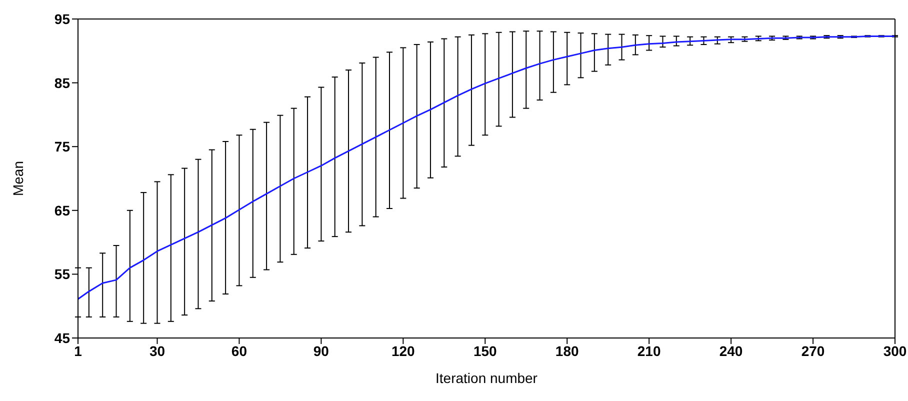 This screenshot has width=908, height=401. I want to click on x-axis-title: Iteration number, so click(487, 378).